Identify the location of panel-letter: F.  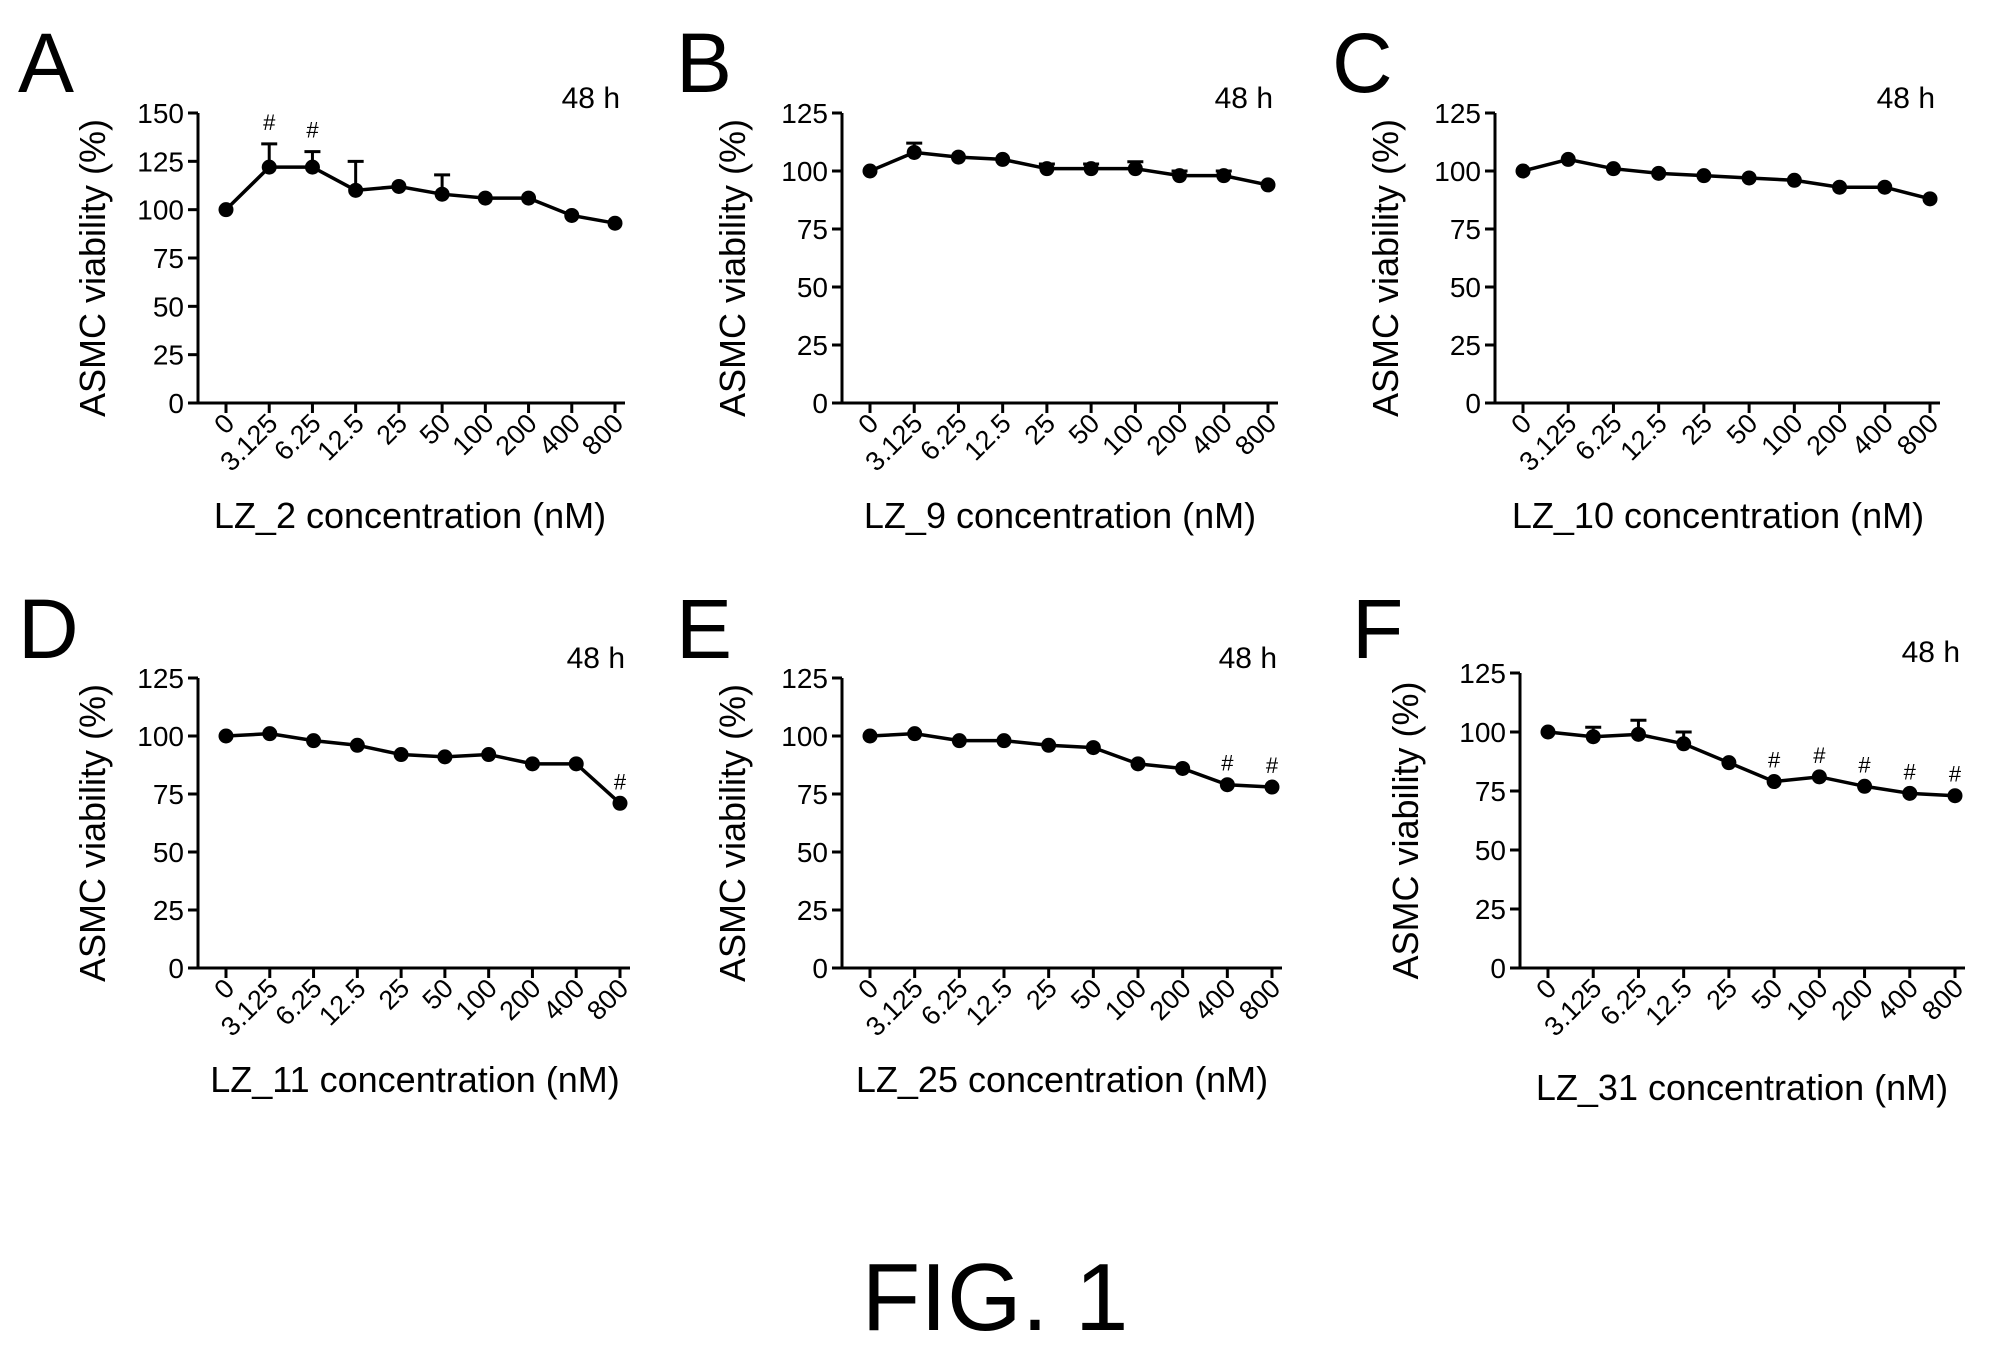
(1377, 629).